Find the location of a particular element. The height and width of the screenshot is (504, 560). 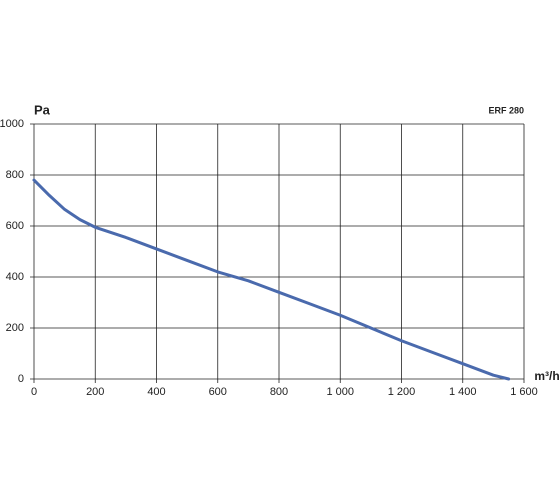

x-tick-label: 1 000 is located at coordinates (340, 392).